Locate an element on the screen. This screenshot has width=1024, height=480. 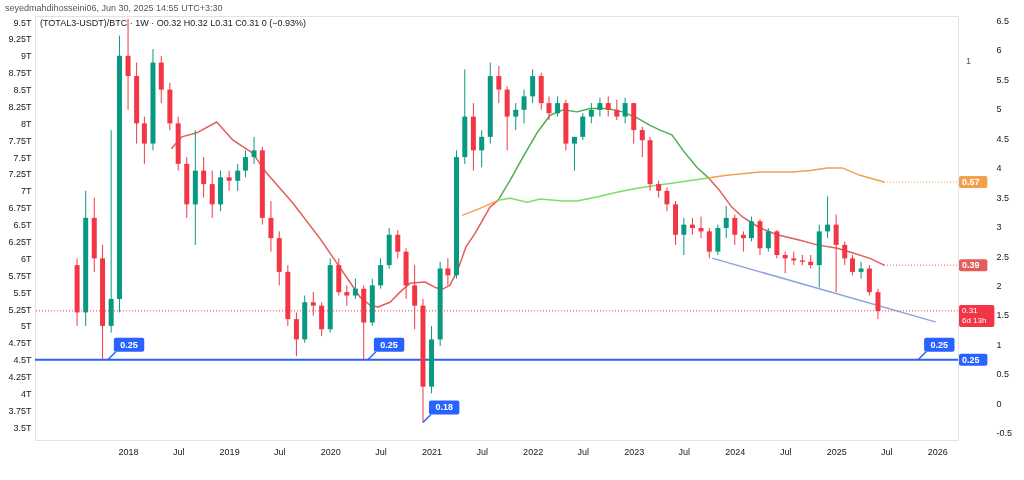
y-tick-label: 5.5T is located at coordinates (22, 292).